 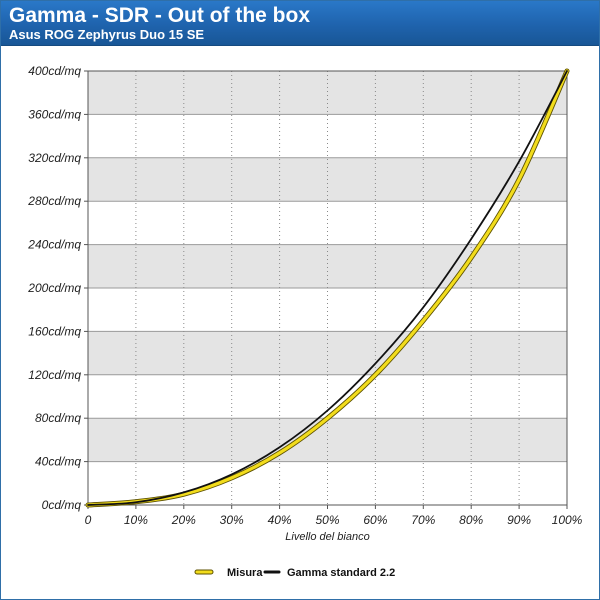 I want to click on x-tick-label: 10%, so click(x=136, y=520).